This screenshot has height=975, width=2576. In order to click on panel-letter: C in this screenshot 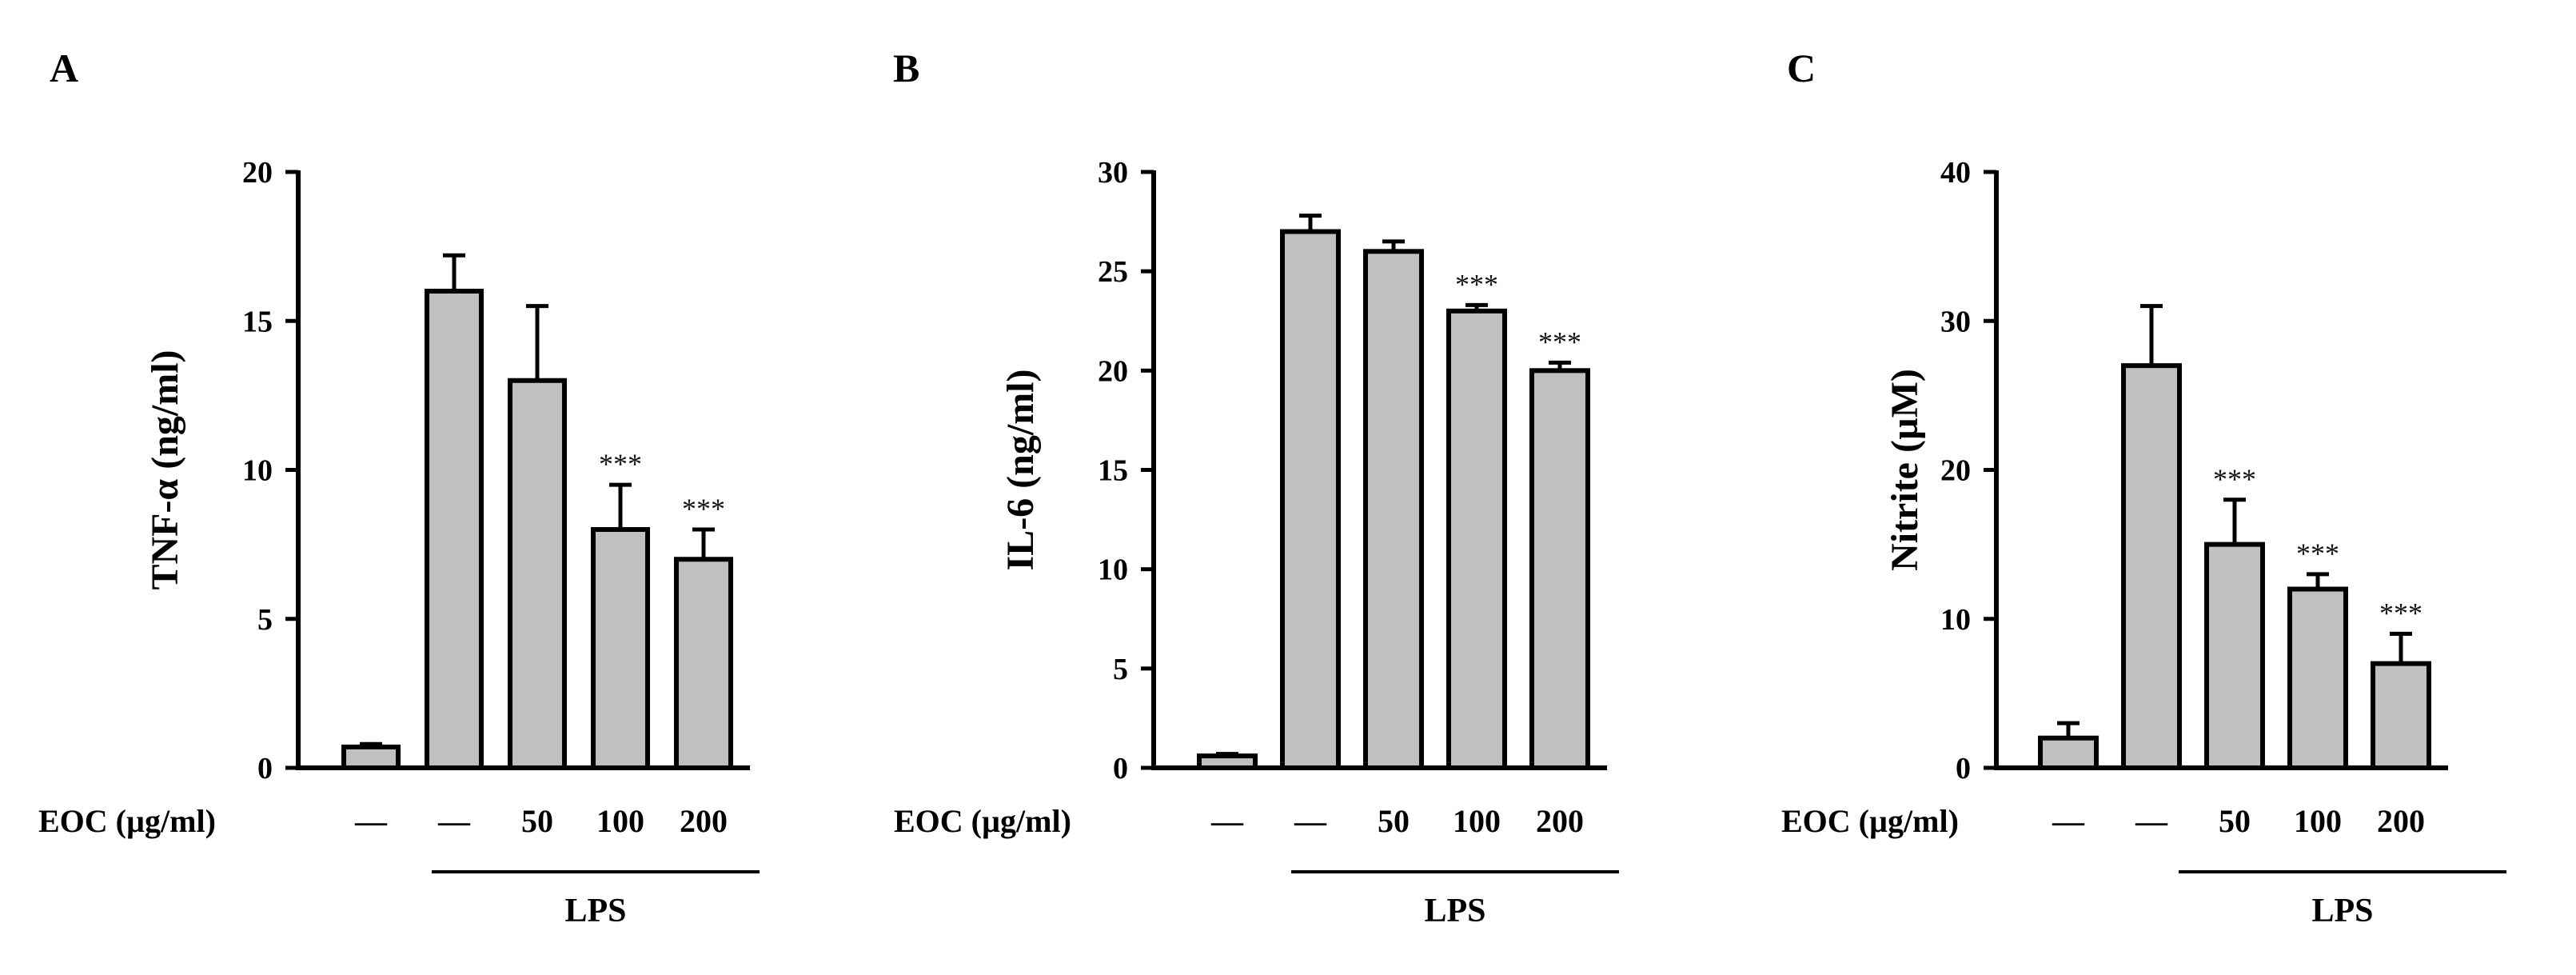, I will do `click(1801, 68)`.